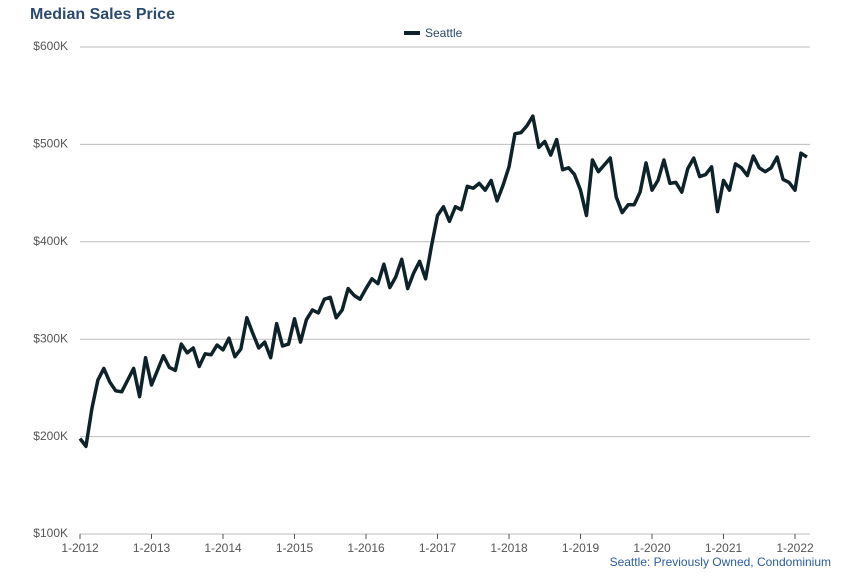 Image resolution: width=864 pixels, height=576 pixels. I want to click on x-tick-label: 1-2022, so click(795, 548).